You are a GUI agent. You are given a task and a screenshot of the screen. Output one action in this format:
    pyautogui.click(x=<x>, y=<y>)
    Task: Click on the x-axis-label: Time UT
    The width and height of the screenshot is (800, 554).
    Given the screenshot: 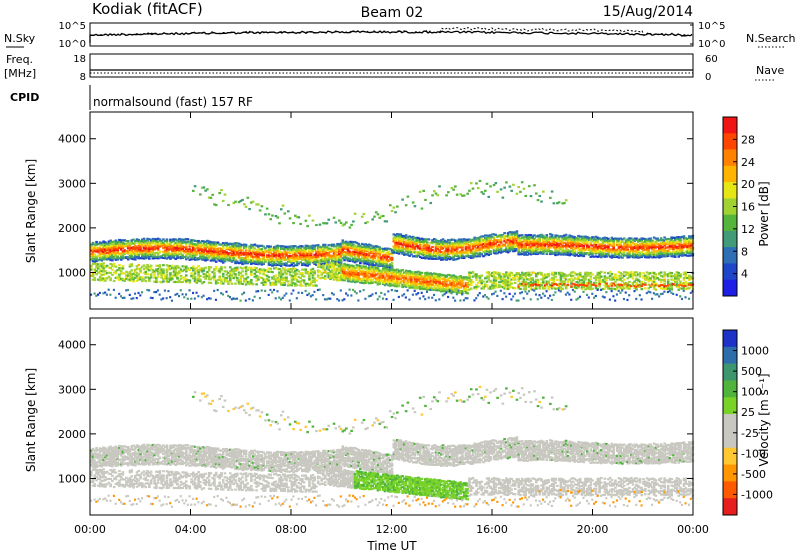 What is the action you would take?
    pyautogui.click(x=391, y=546)
    